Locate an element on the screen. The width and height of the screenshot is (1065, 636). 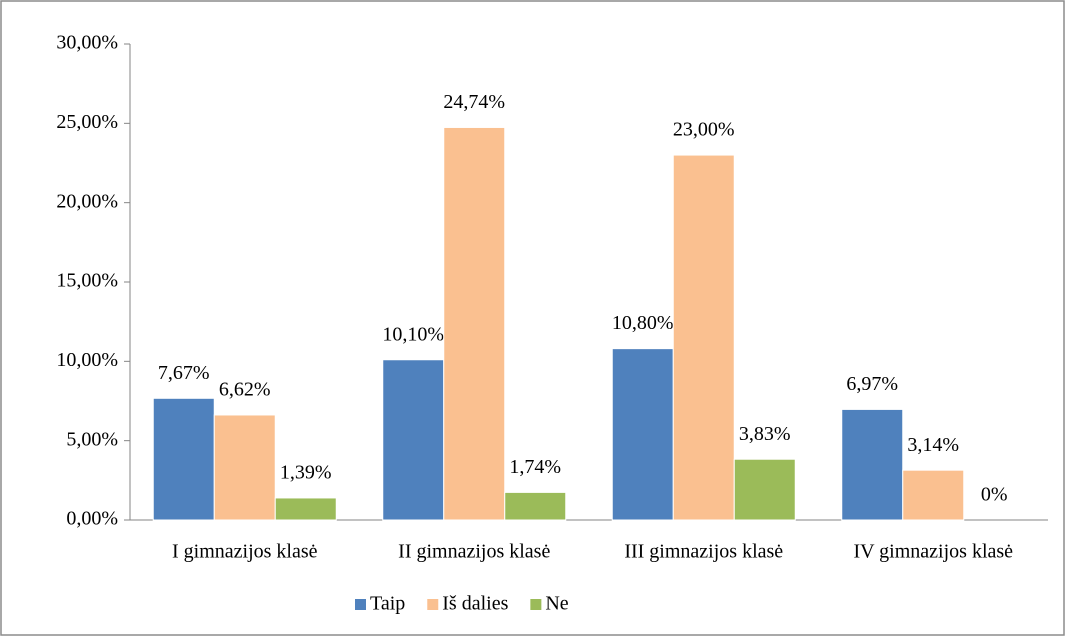
value-label: 23,00% is located at coordinates (704, 130).